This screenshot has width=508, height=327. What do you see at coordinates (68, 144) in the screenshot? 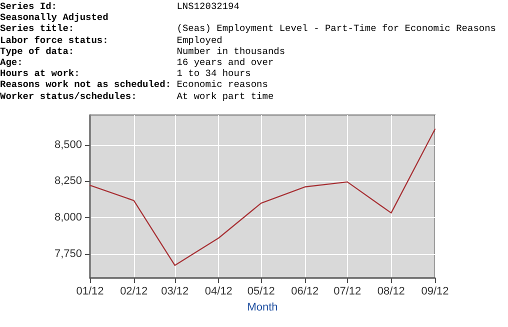
I see `y-tick-label: 8,500` at bounding box center [68, 144].